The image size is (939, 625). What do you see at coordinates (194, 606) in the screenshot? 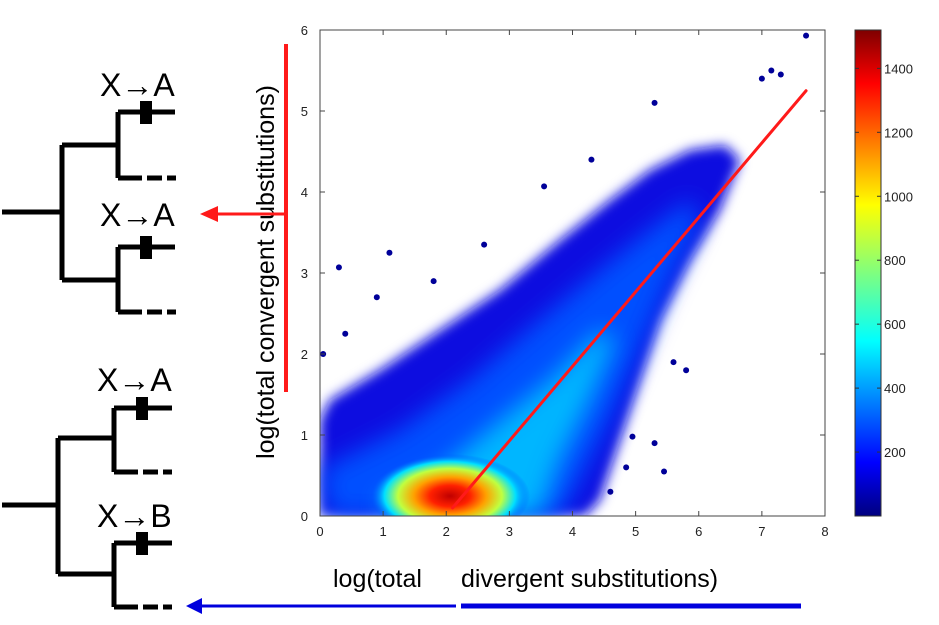
I see `divergent-arrowhead-icon` at bounding box center [194, 606].